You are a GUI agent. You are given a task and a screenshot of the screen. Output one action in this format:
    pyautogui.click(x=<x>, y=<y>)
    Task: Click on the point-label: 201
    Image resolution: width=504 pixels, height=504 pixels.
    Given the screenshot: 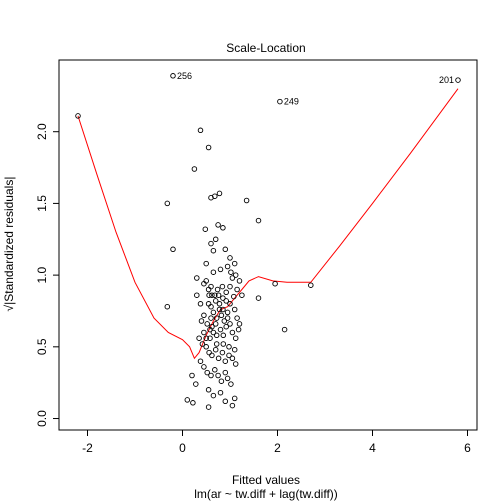 What is the action you would take?
    pyautogui.click(x=446, y=80)
    